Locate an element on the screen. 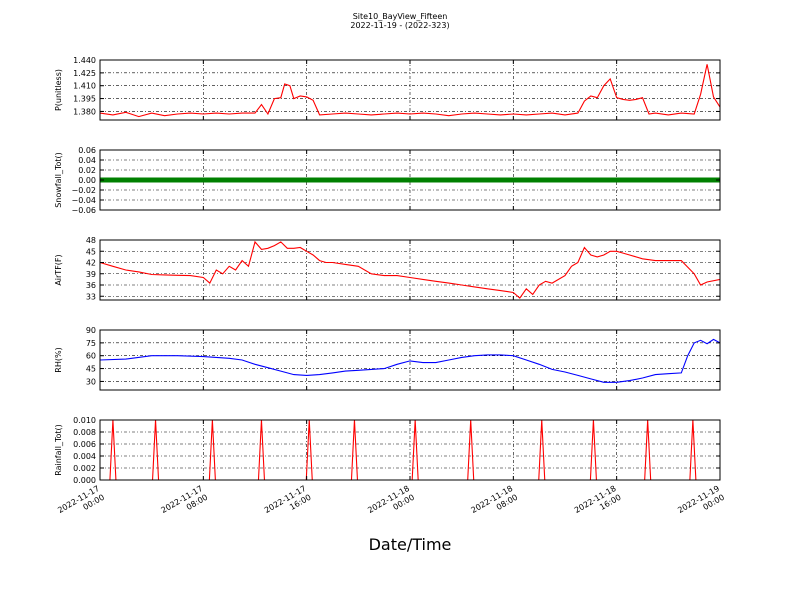  y-tick-label: 30 is located at coordinates (91, 381).